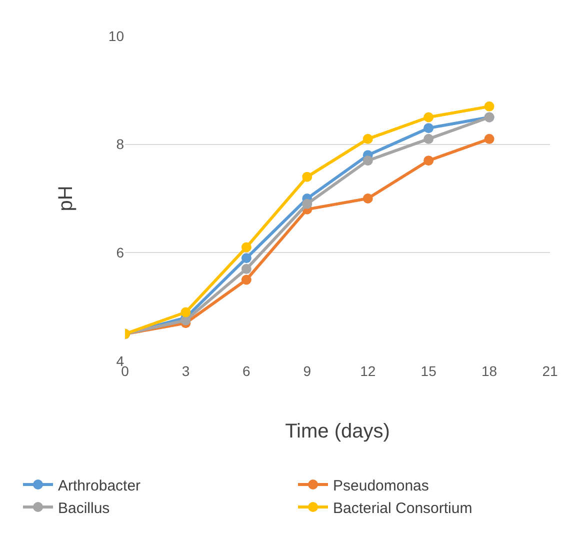 The image size is (573, 548). What do you see at coordinates (428, 371) in the screenshot?
I see `x-tick-label: 15` at bounding box center [428, 371].